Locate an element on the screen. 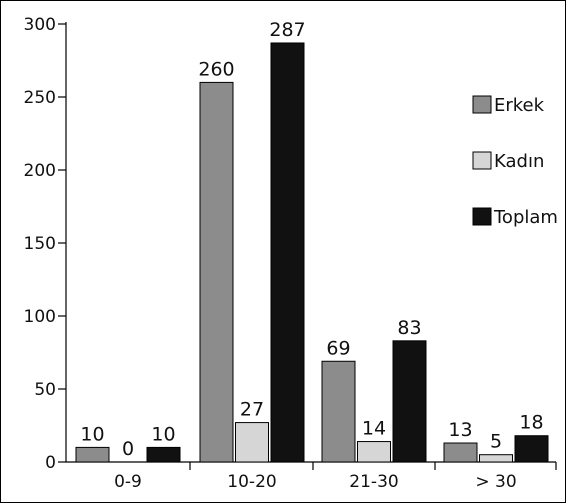  legend-label: Toplam is located at coordinates (525, 217).